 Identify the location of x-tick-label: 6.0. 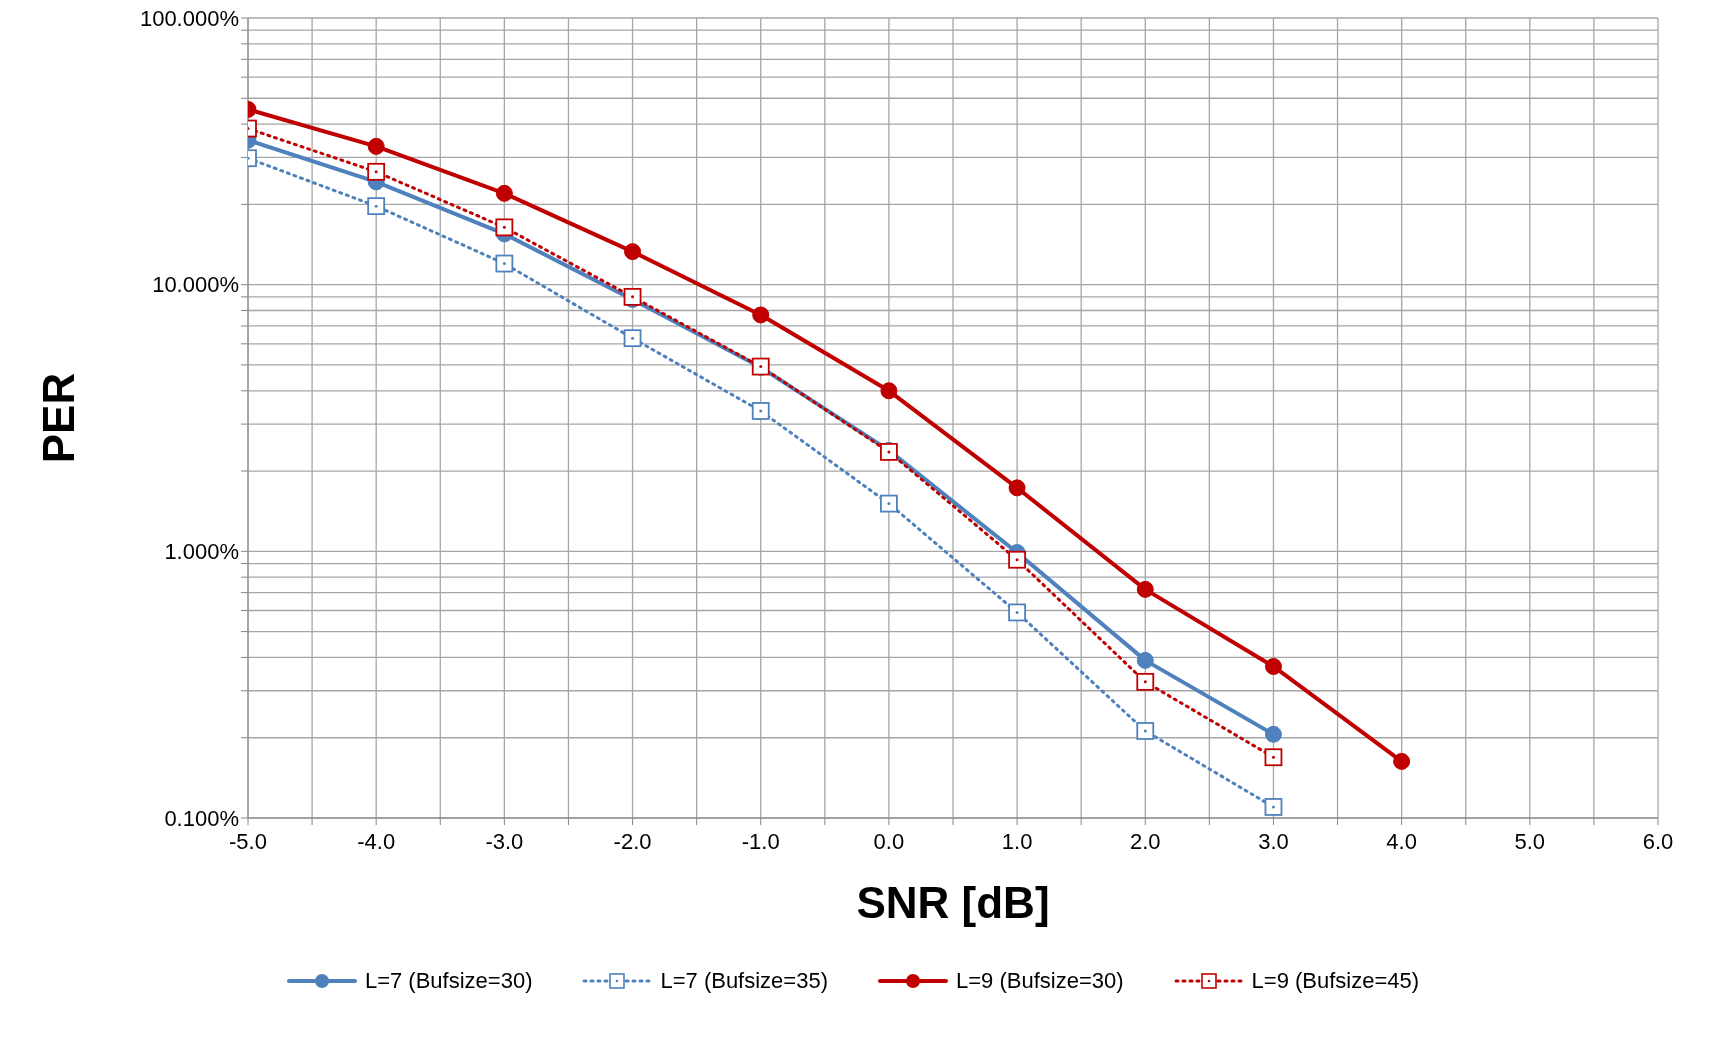
(1658, 841).